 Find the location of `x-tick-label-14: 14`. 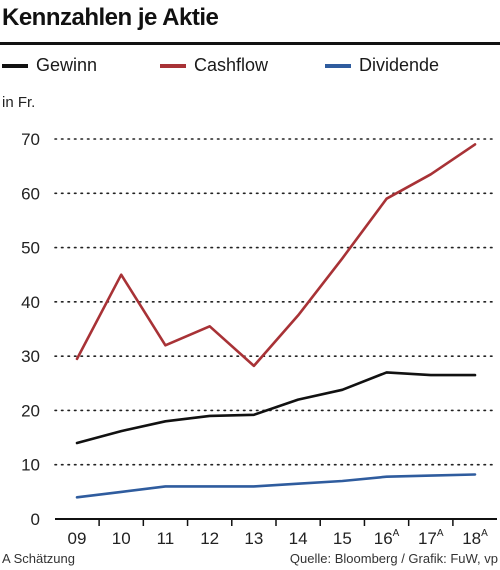

x-tick-label-14: 14 is located at coordinates (298, 538).